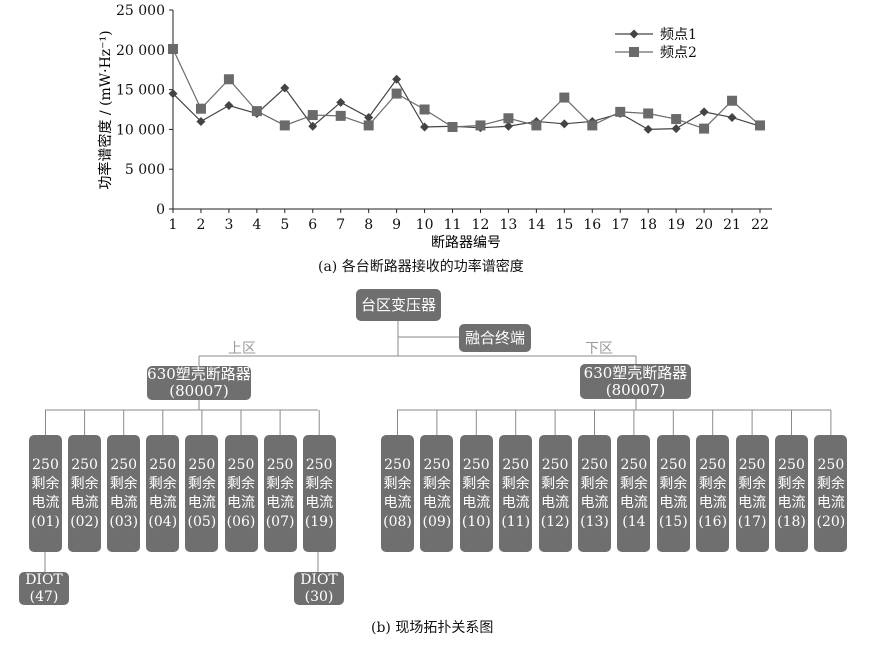  I want to click on breaker-node: 250 剩余 电流 (18), so click(791, 493).